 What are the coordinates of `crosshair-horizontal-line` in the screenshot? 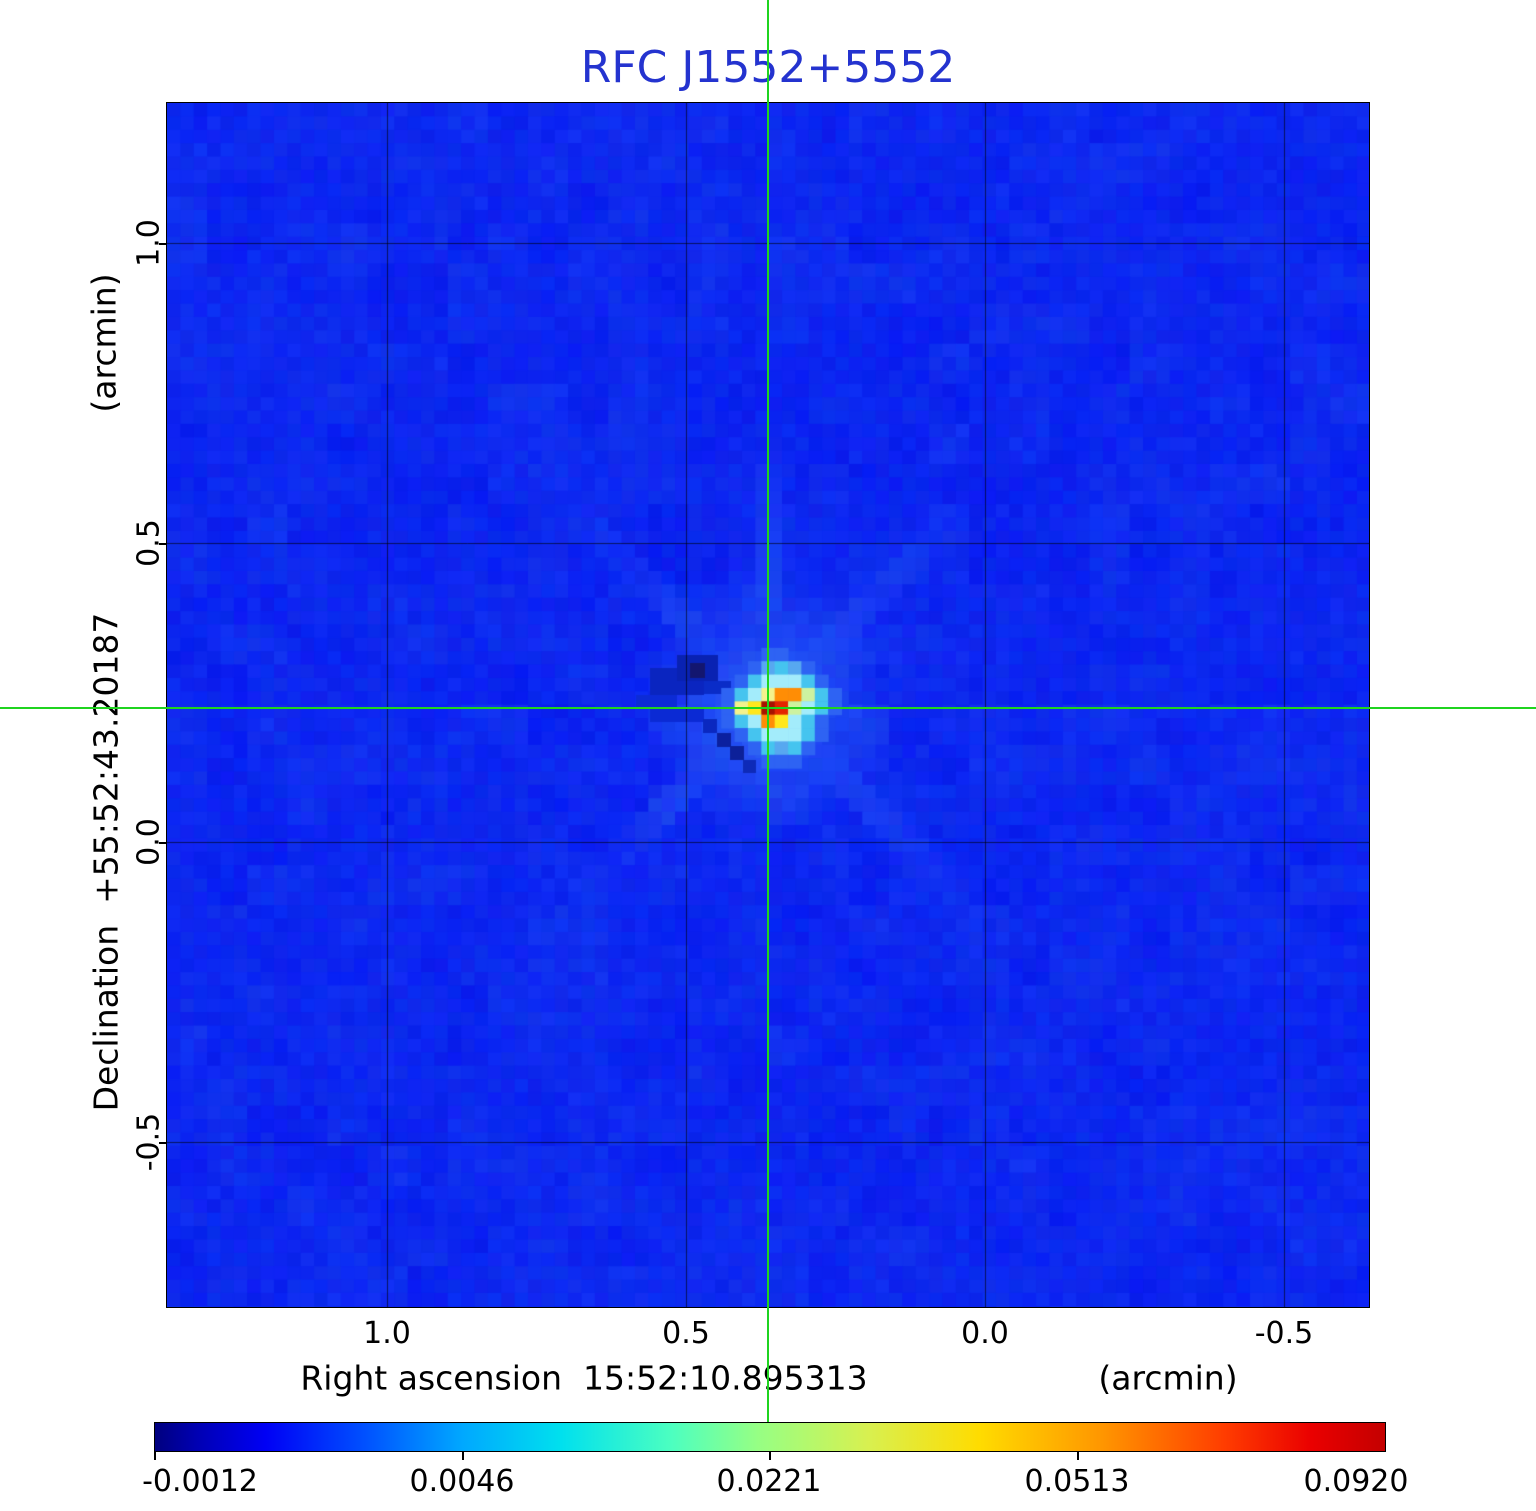 It's located at (768, 708).